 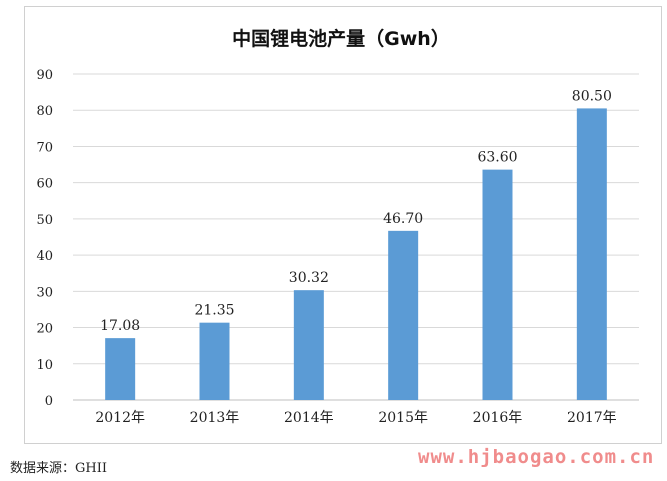 What do you see at coordinates (592, 96) in the screenshot?
I see `data-label: 80.50` at bounding box center [592, 96].